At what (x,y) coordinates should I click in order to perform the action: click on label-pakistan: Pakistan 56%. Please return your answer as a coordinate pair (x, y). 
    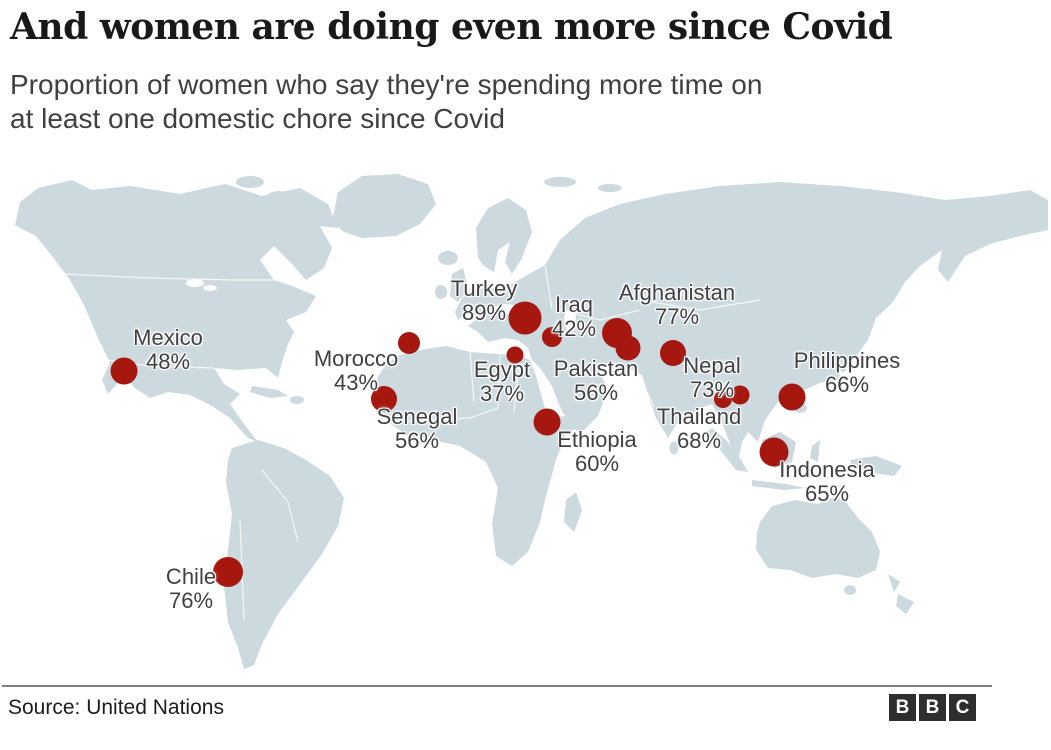
    Looking at the image, I should click on (596, 381).